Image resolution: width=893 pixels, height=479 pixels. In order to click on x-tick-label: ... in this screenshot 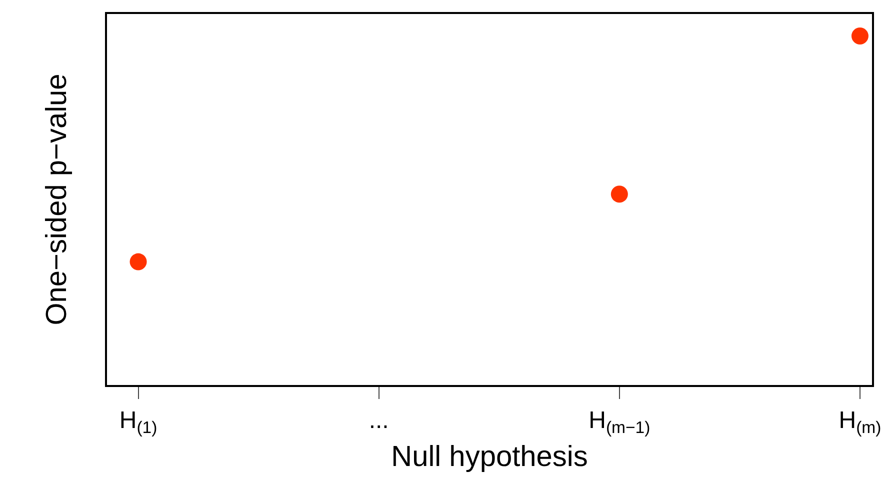, I will do `click(378, 420)`.